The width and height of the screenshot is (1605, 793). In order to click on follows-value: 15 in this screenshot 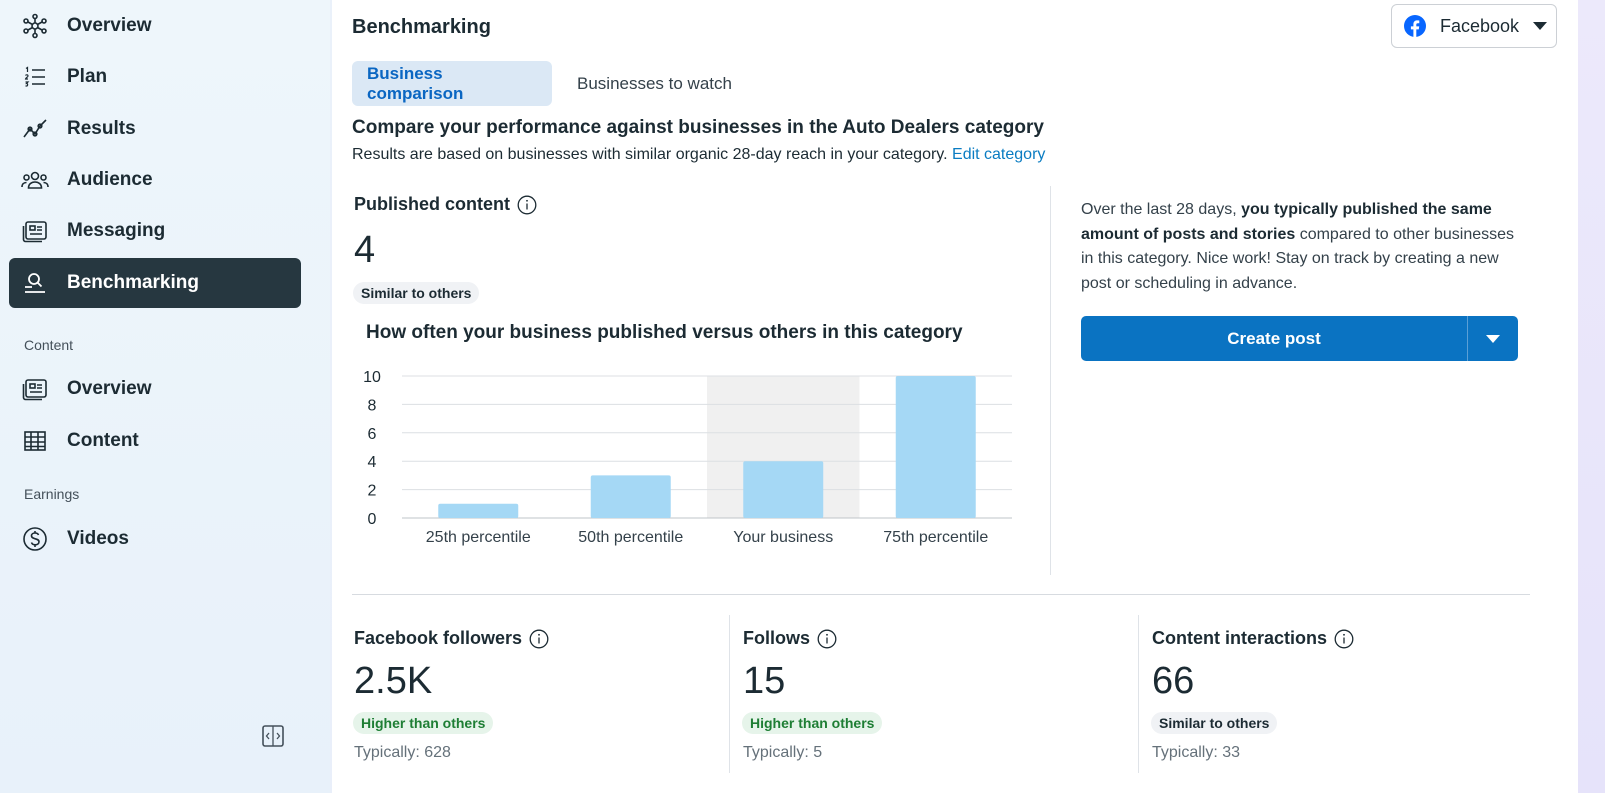, I will do `click(764, 681)`.